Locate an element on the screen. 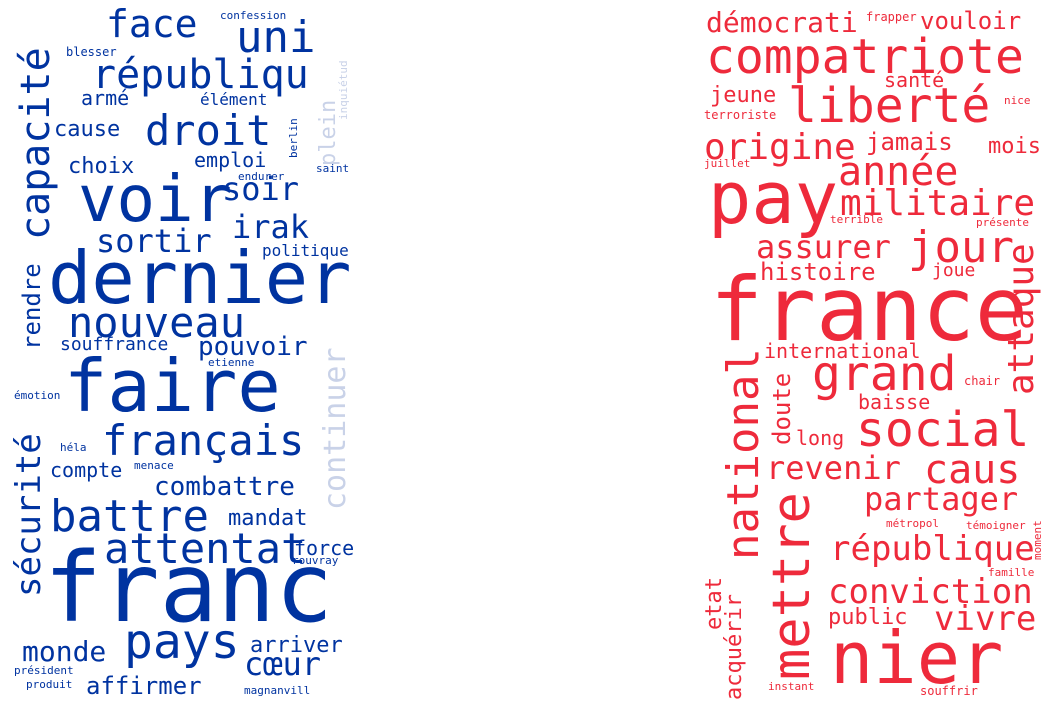  word-berlin: berlin is located at coordinates (293, 138).